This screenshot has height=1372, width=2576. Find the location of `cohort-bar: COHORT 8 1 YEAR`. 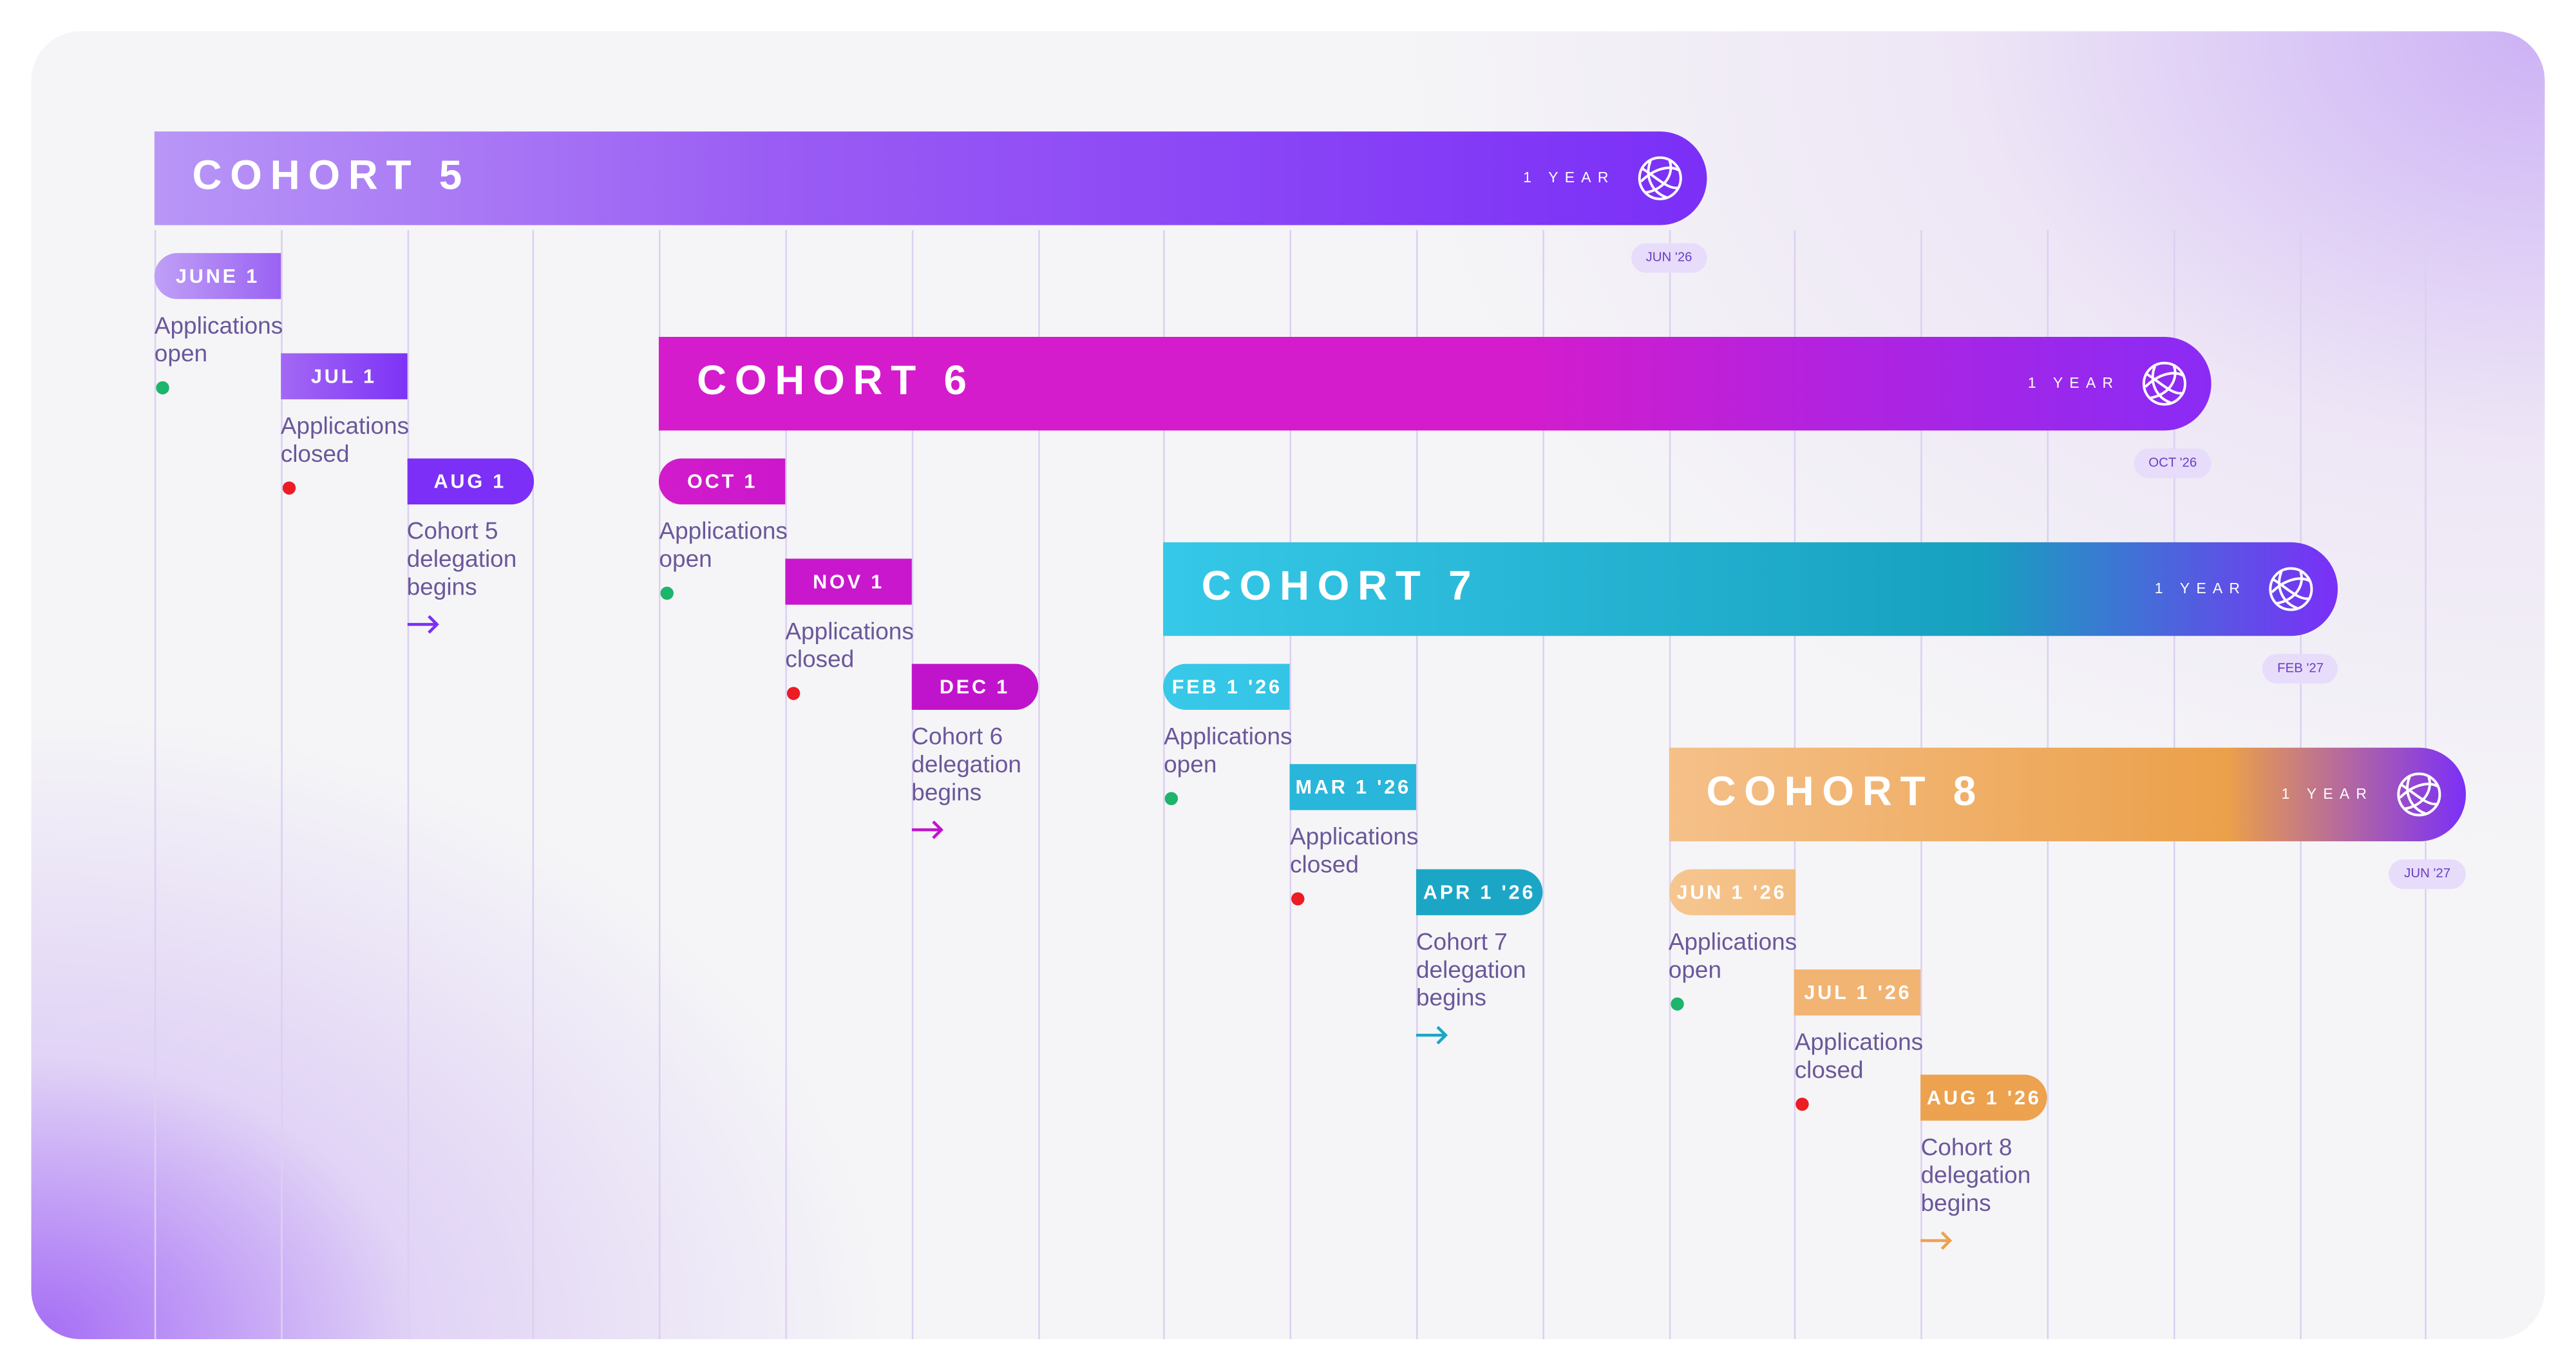

cohort-bar: COHORT 8 1 YEAR is located at coordinates (2067, 794).